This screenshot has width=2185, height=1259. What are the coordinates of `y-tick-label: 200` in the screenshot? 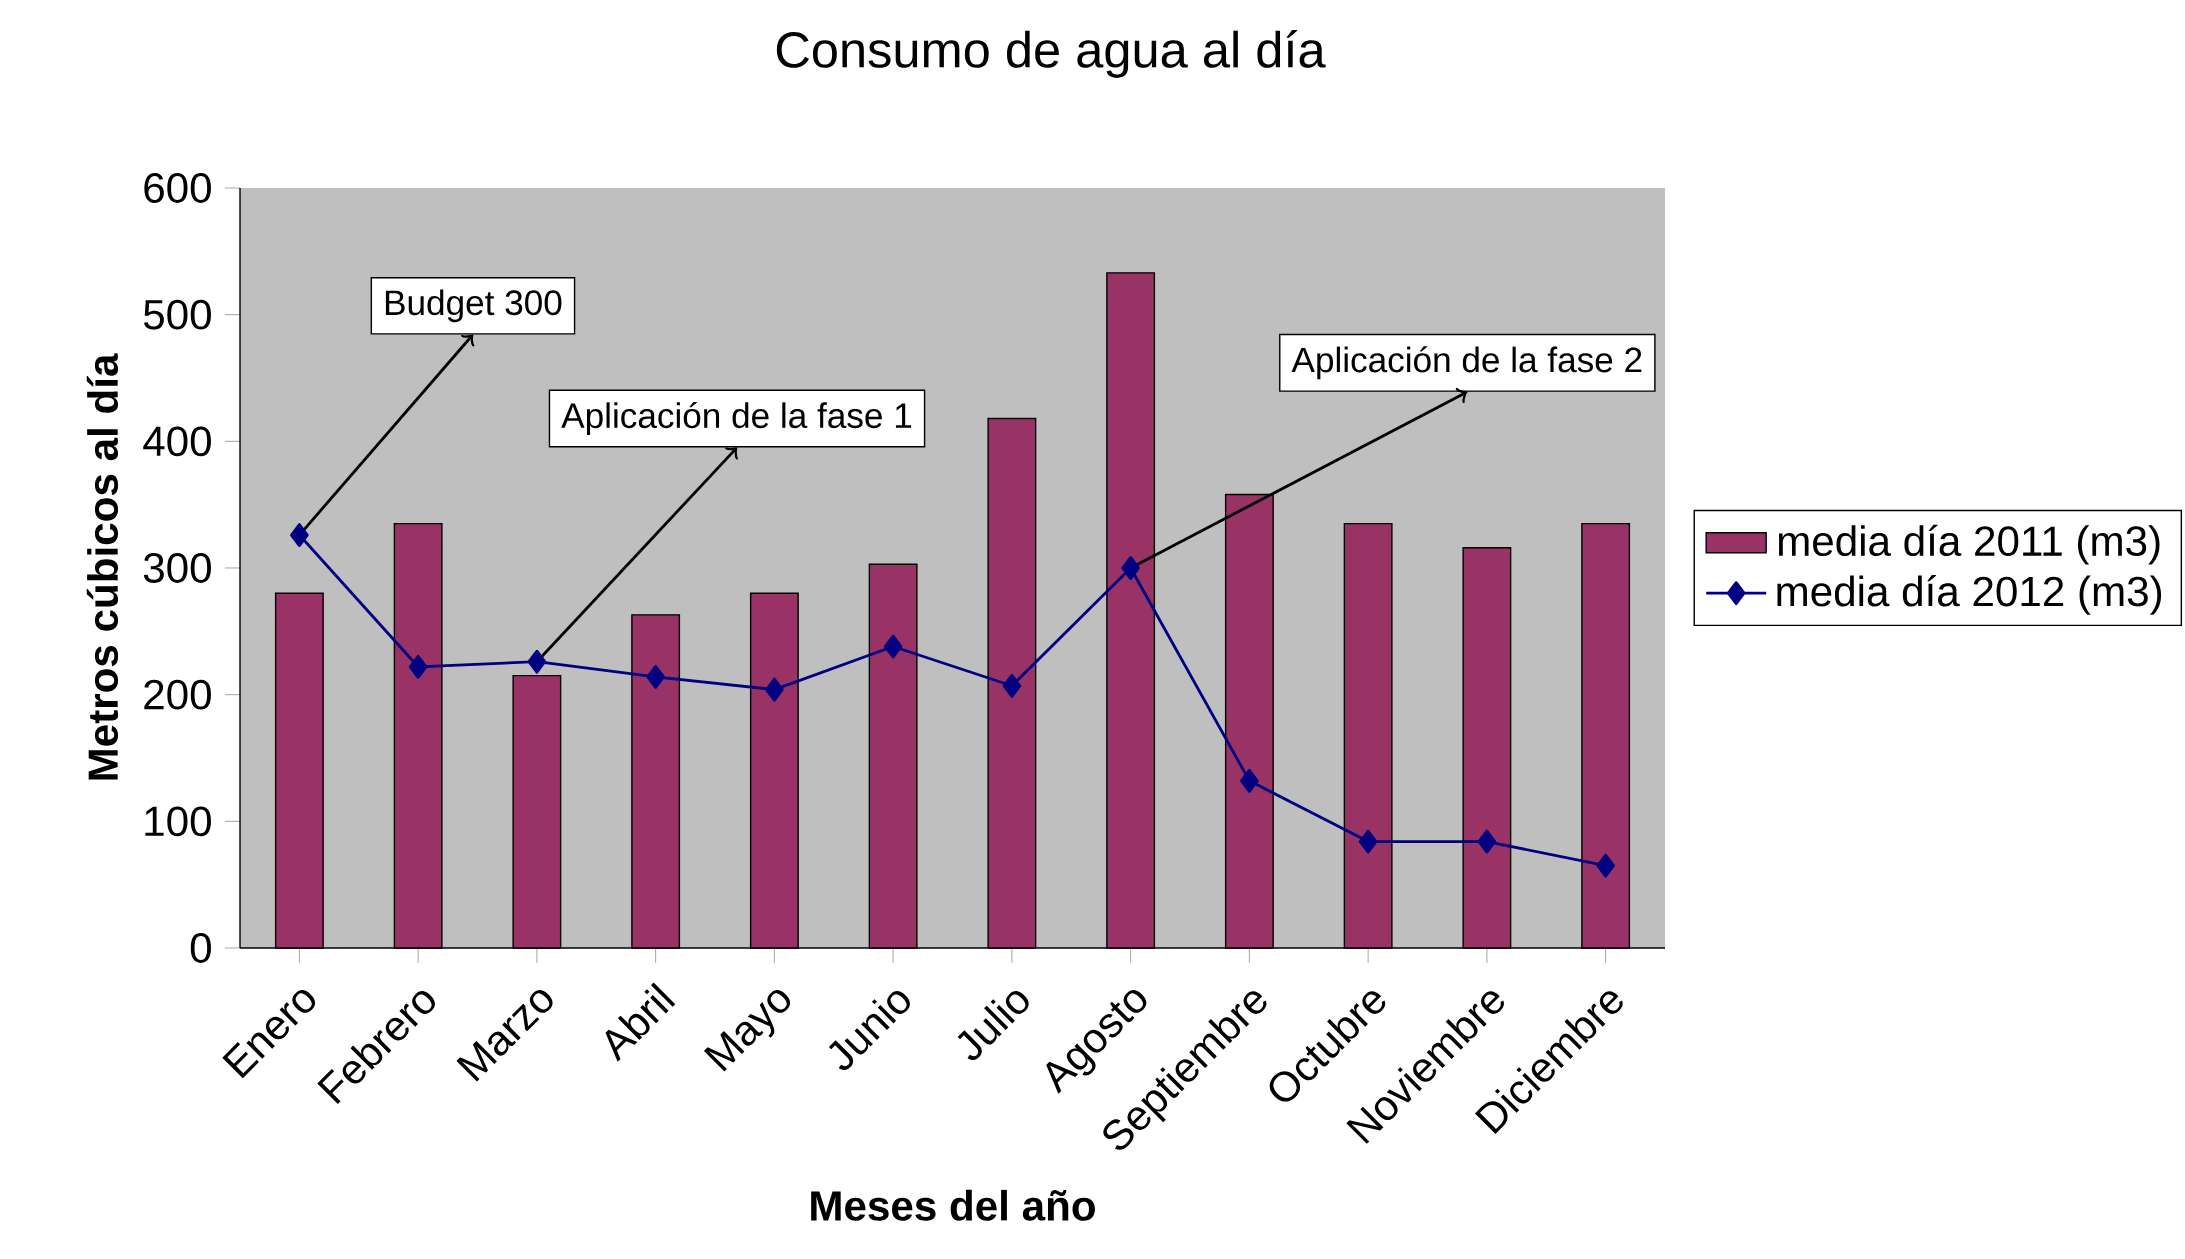 It's located at (177, 694).